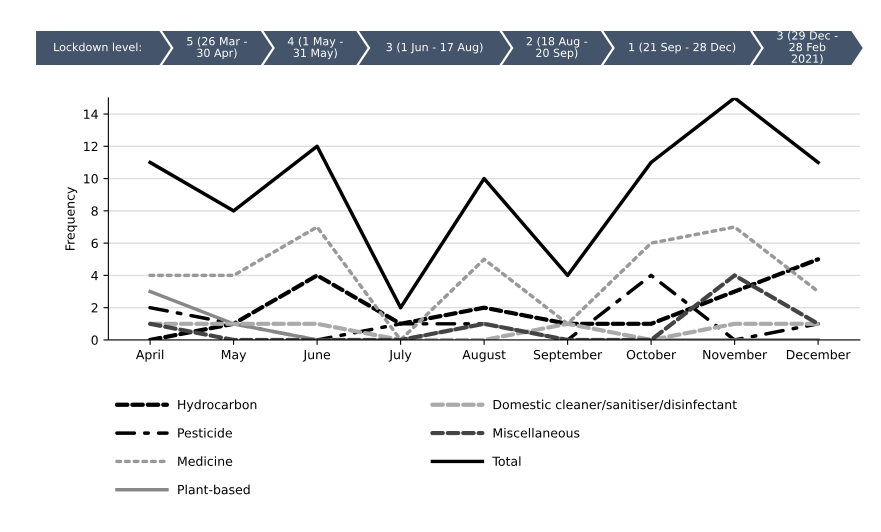 This screenshot has height=532, width=881. I want to click on x-tick-label: November, so click(735, 355).